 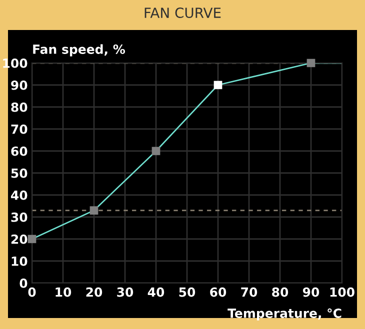 I want to click on x-tick-label: 40, so click(x=156, y=292).